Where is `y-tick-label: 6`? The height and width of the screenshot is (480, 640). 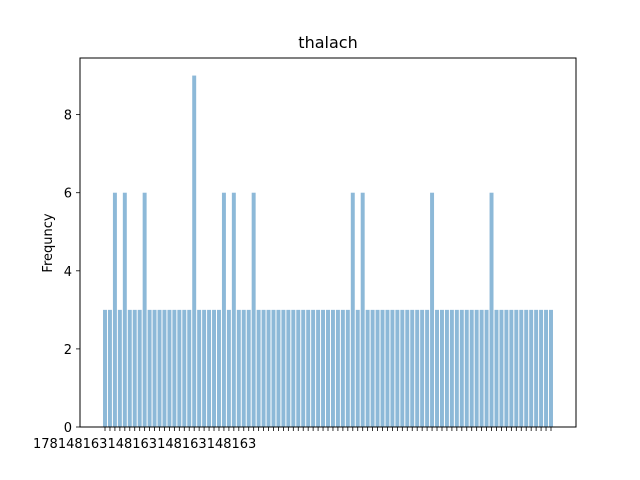
y-tick-label: 6 is located at coordinates (68, 194).